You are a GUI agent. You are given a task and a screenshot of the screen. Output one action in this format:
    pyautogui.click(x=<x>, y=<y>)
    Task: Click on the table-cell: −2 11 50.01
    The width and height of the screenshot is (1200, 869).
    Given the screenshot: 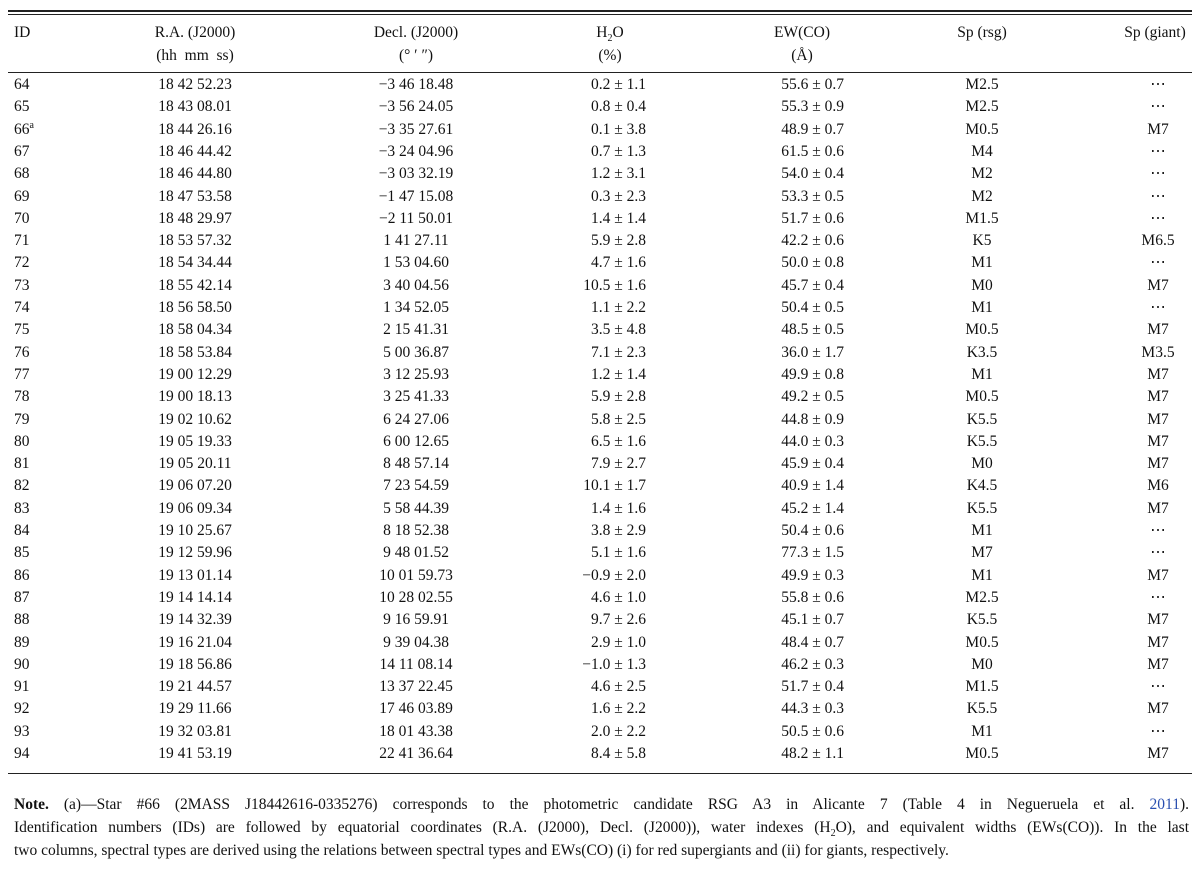 What is the action you would take?
    pyautogui.click(x=416, y=218)
    